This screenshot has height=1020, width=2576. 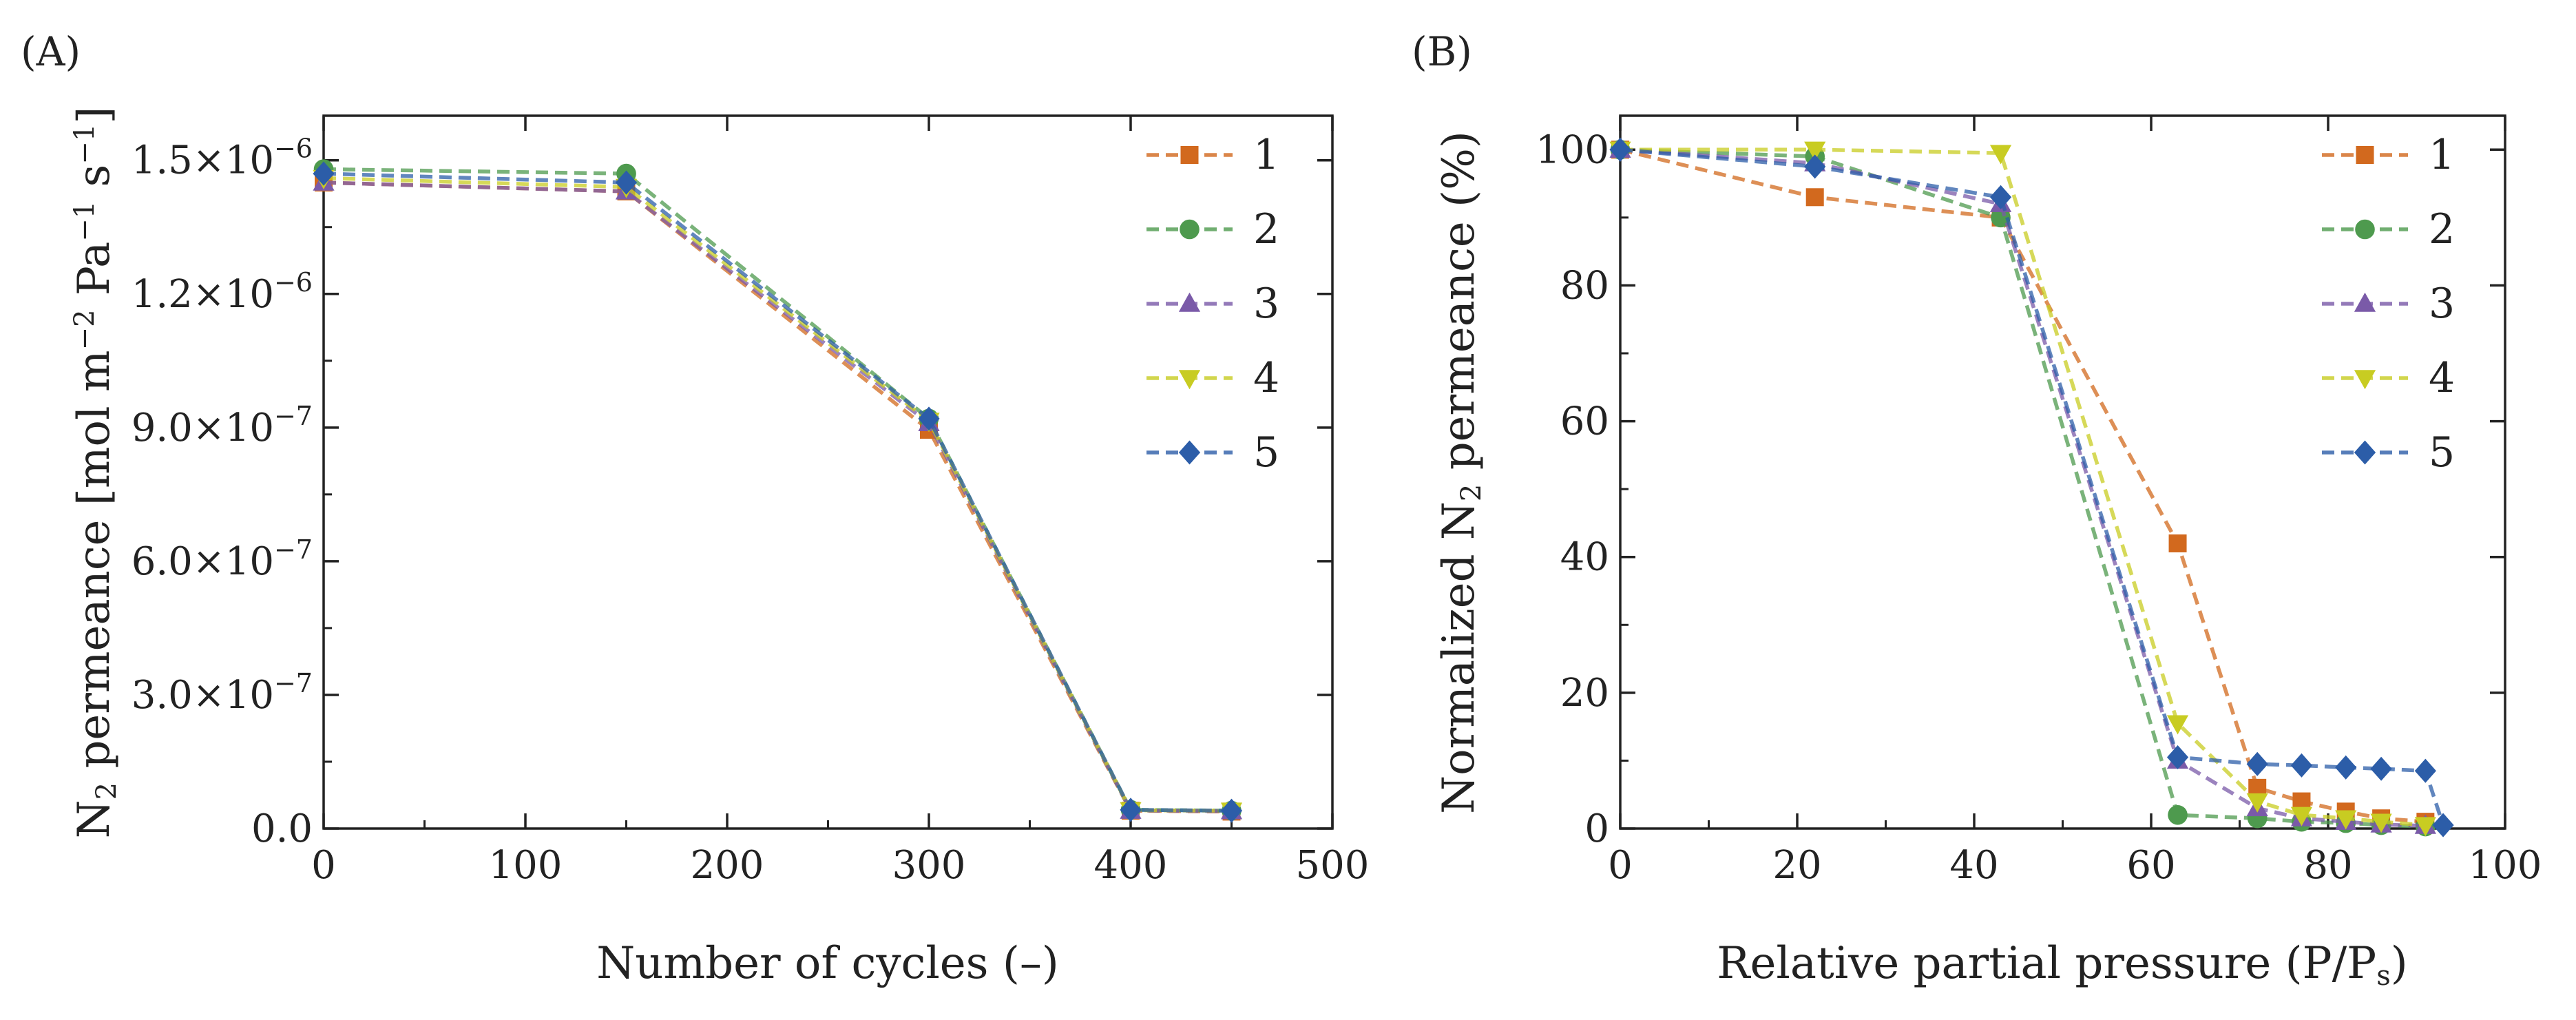 I want to click on panel-b-x-tick-label: 80, so click(x=2327, y=865).